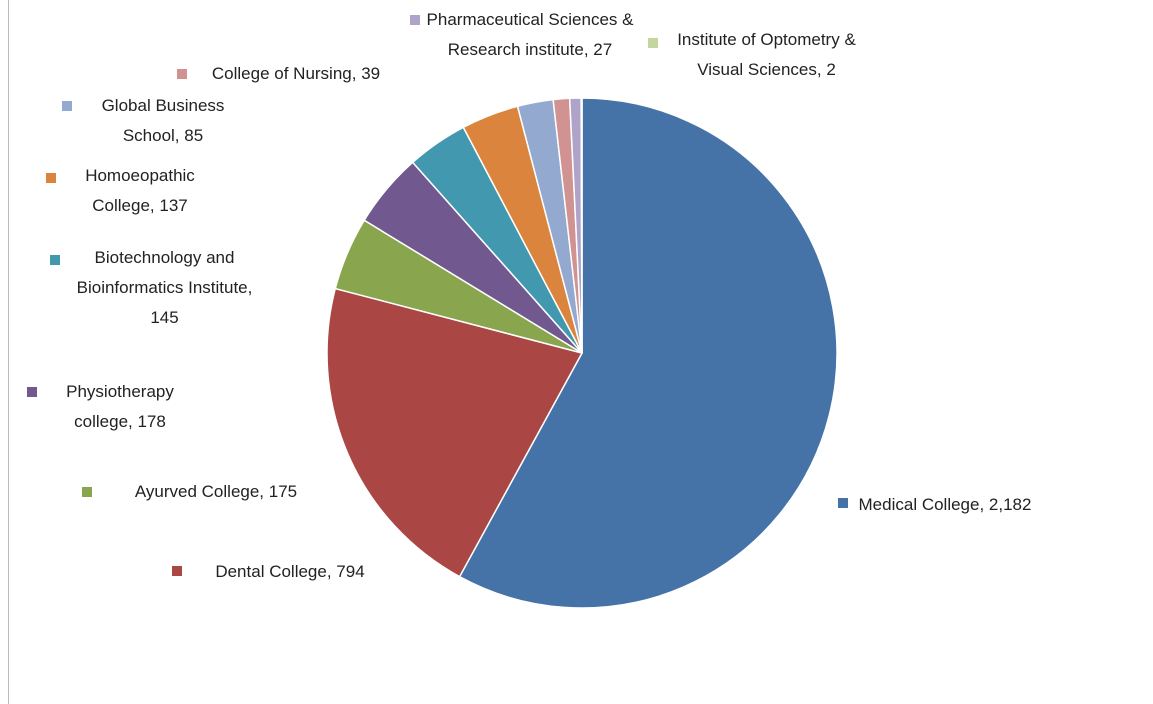  What do you see at coordinates (163, 120) in the screenshot?
I see `data-label: Global Business School, 85` at bounding box center [163, 120].